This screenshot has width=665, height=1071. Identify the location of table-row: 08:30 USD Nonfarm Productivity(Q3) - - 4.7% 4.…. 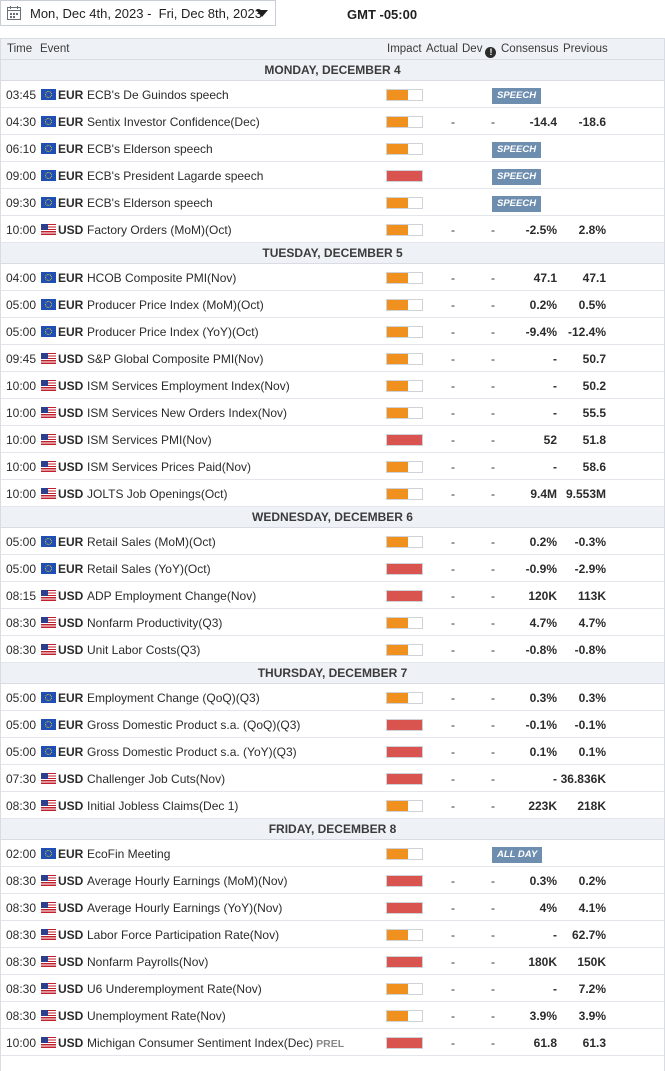
(332, 622).